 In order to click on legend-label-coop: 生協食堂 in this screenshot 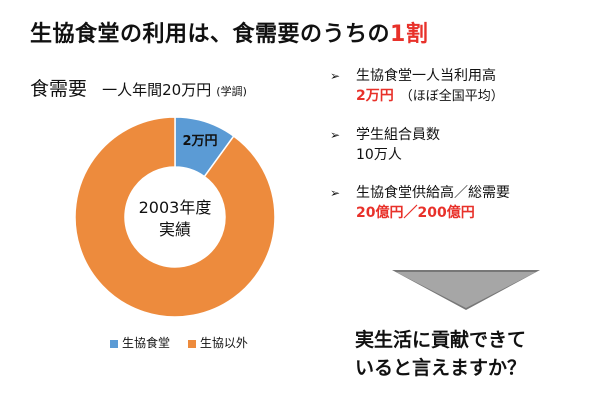, I will do `click(146, 343)`.